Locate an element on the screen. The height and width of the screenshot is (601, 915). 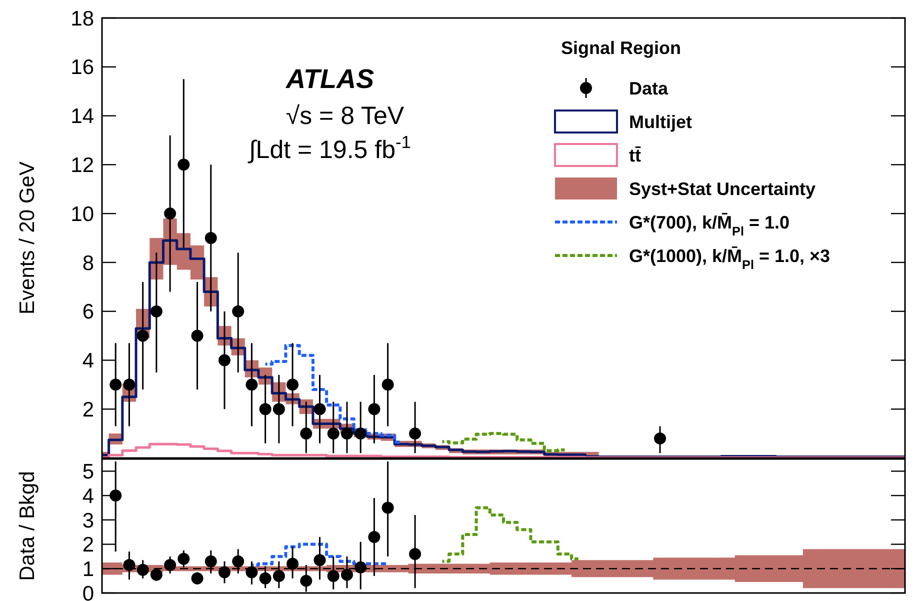
y-axis-title: Data / Bkgd is located at coordinates (27, 526).